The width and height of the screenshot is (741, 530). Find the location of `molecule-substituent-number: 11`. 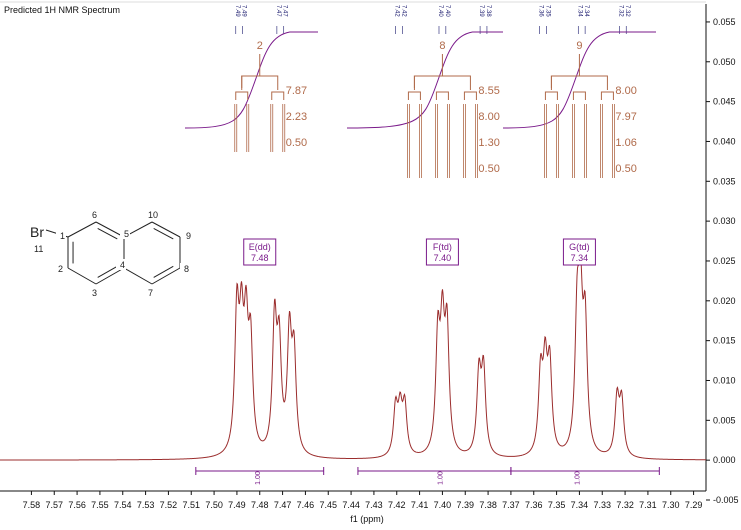

molecule-substituent-number: 11 is located at coordinates (38, 249).